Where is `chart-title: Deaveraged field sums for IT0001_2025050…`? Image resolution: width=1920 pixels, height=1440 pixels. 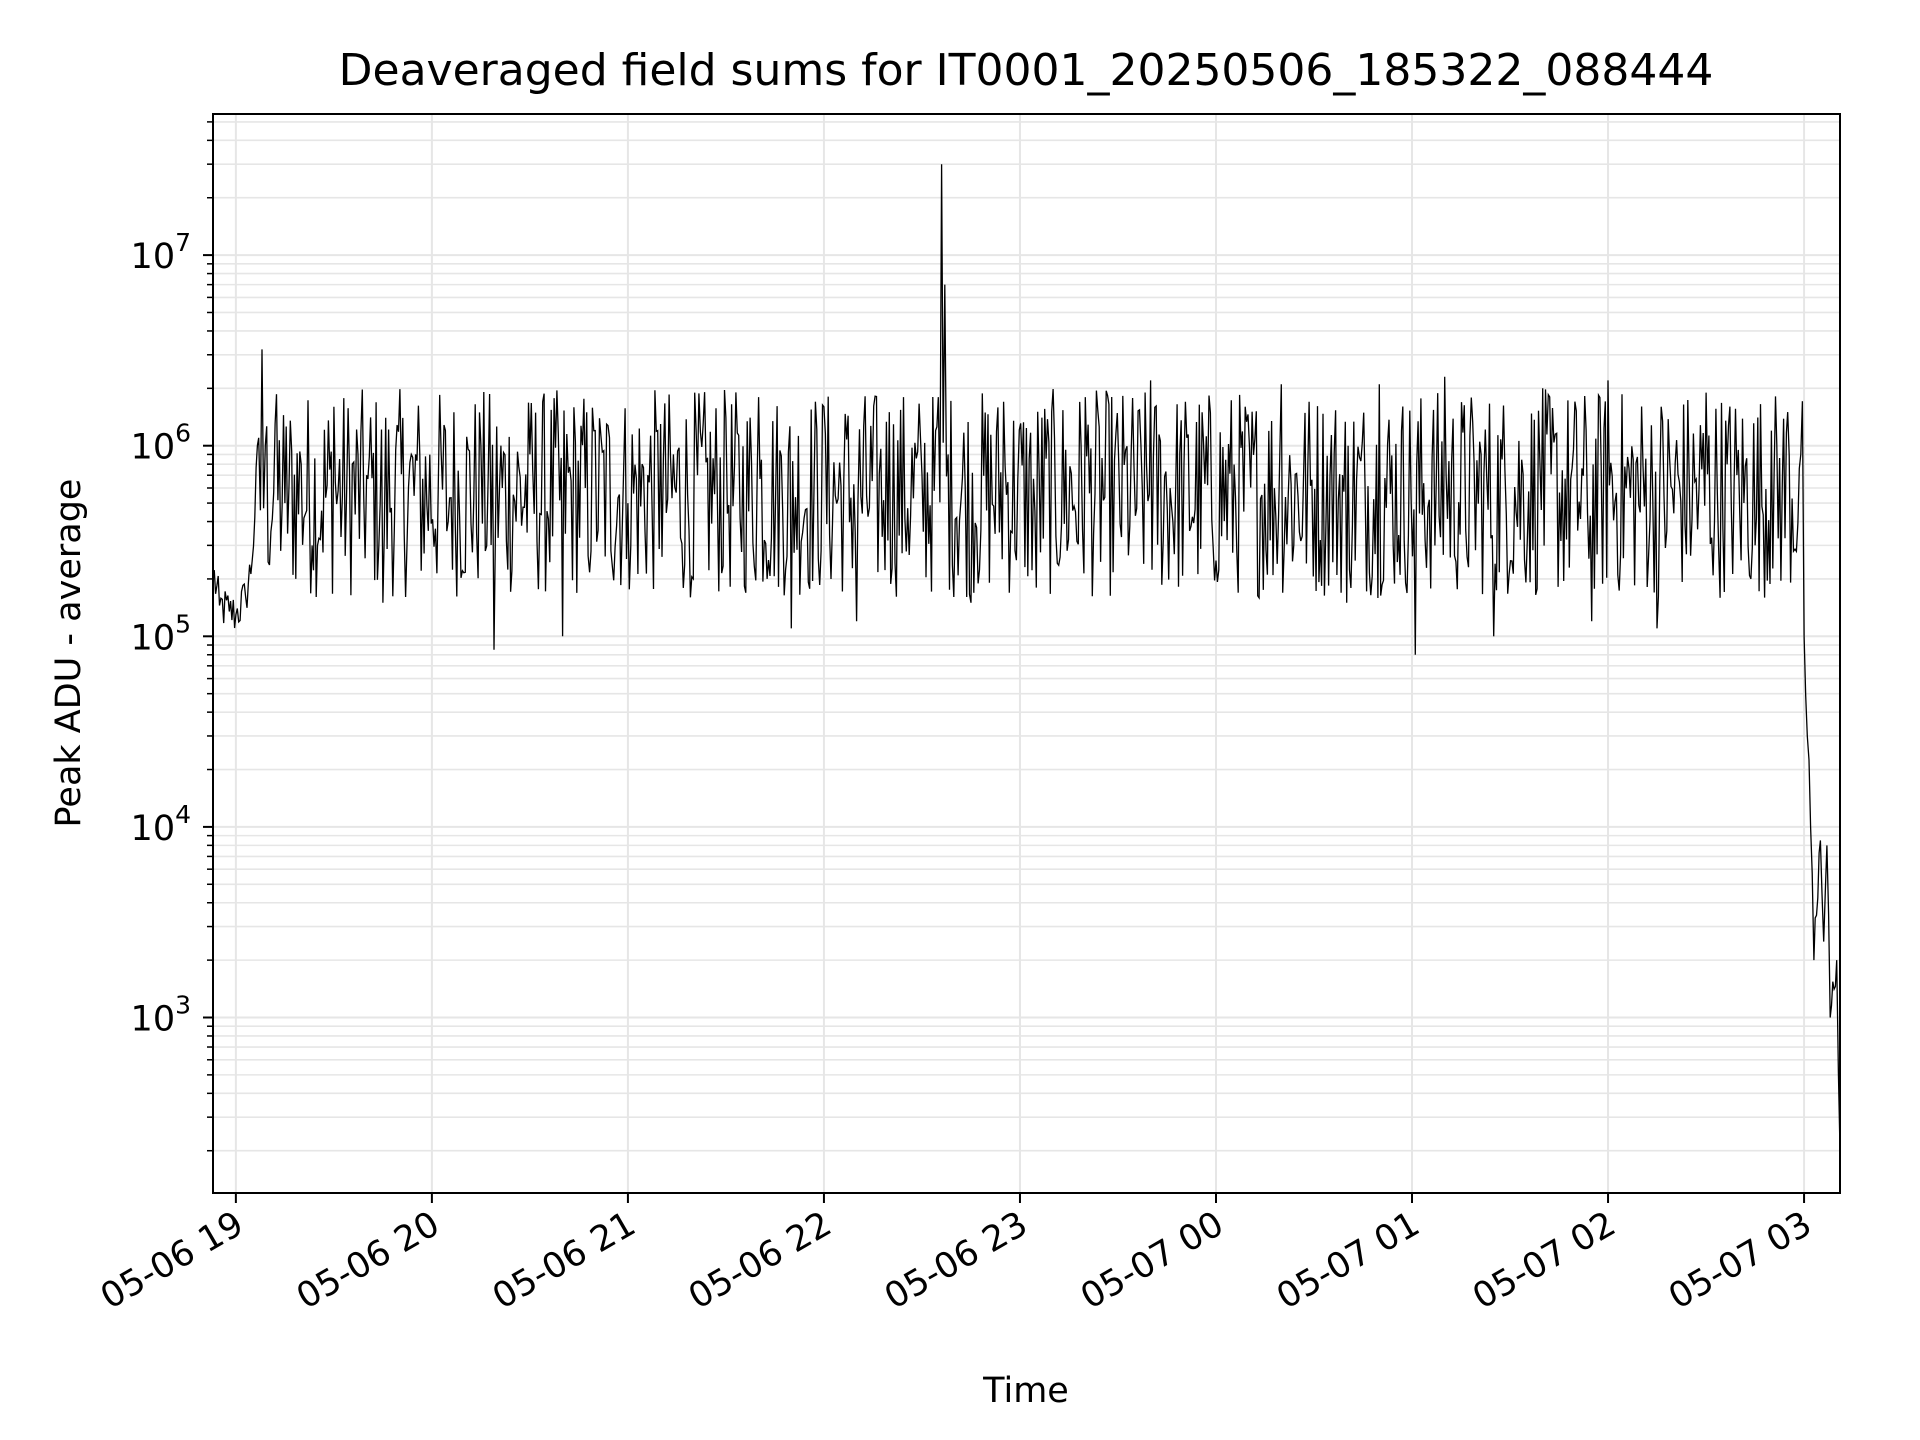
chart-title: Deaveraged field sums for IT0001_2025050… is located at coordinates (1026, 70).